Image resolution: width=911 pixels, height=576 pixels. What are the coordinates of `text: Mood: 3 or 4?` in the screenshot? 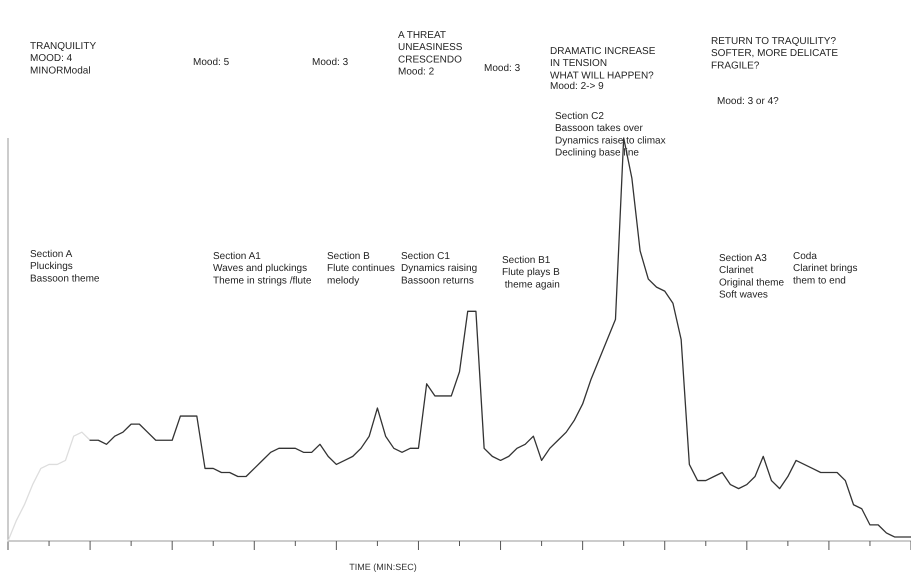 It's located at (748, 101).